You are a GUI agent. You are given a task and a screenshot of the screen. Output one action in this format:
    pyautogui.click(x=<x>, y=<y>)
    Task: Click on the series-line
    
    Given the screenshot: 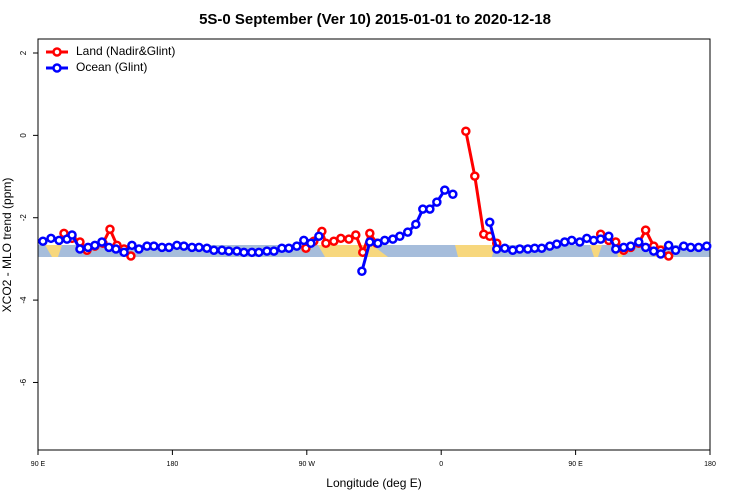 What is the action you would take?
    pyautogui.click(x=374, y=230)
    